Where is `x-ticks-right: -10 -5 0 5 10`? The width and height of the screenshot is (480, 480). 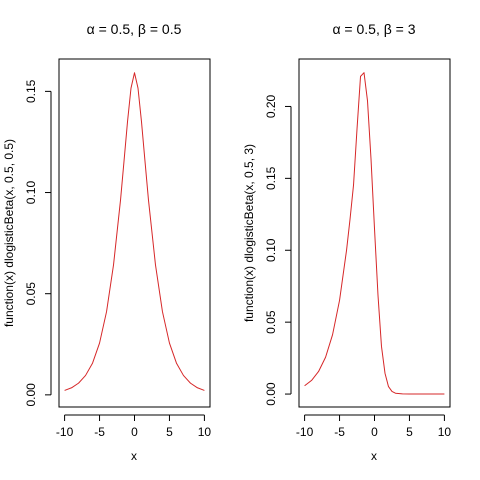
x-ticks-right: -10 -5 0 5 10 is located at coordinates (373, 427).